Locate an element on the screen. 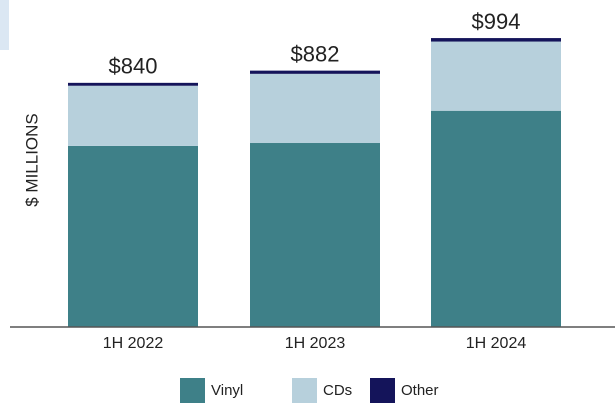 The width and height of the screenshot is (615, 404). legend-label: Other is located at coordinates (420, 390).